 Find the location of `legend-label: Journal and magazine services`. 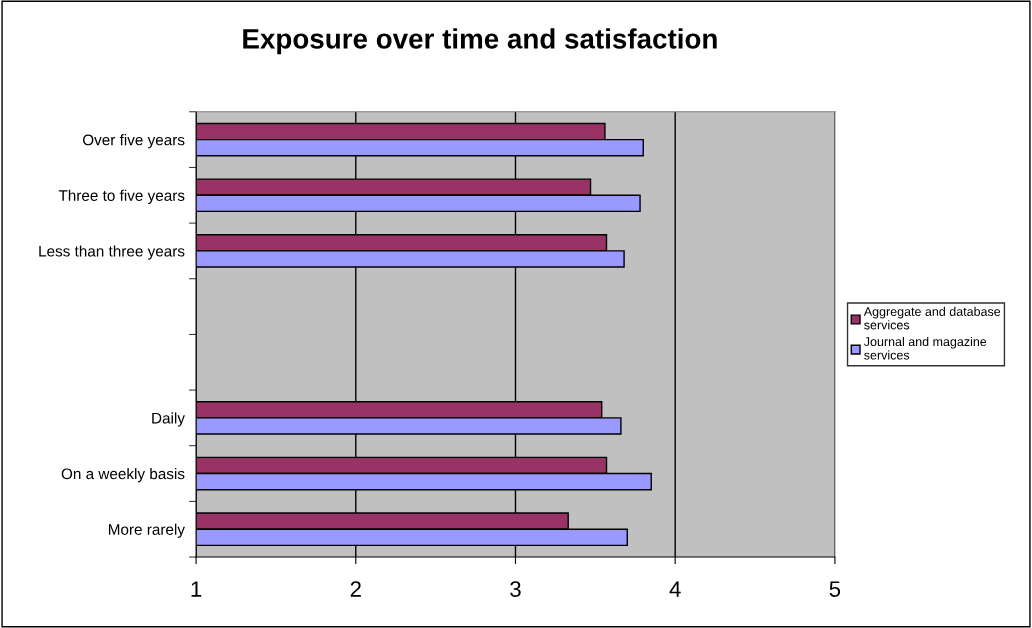

legend-label: Journal and magazine services is located at coordinates (925, 348).